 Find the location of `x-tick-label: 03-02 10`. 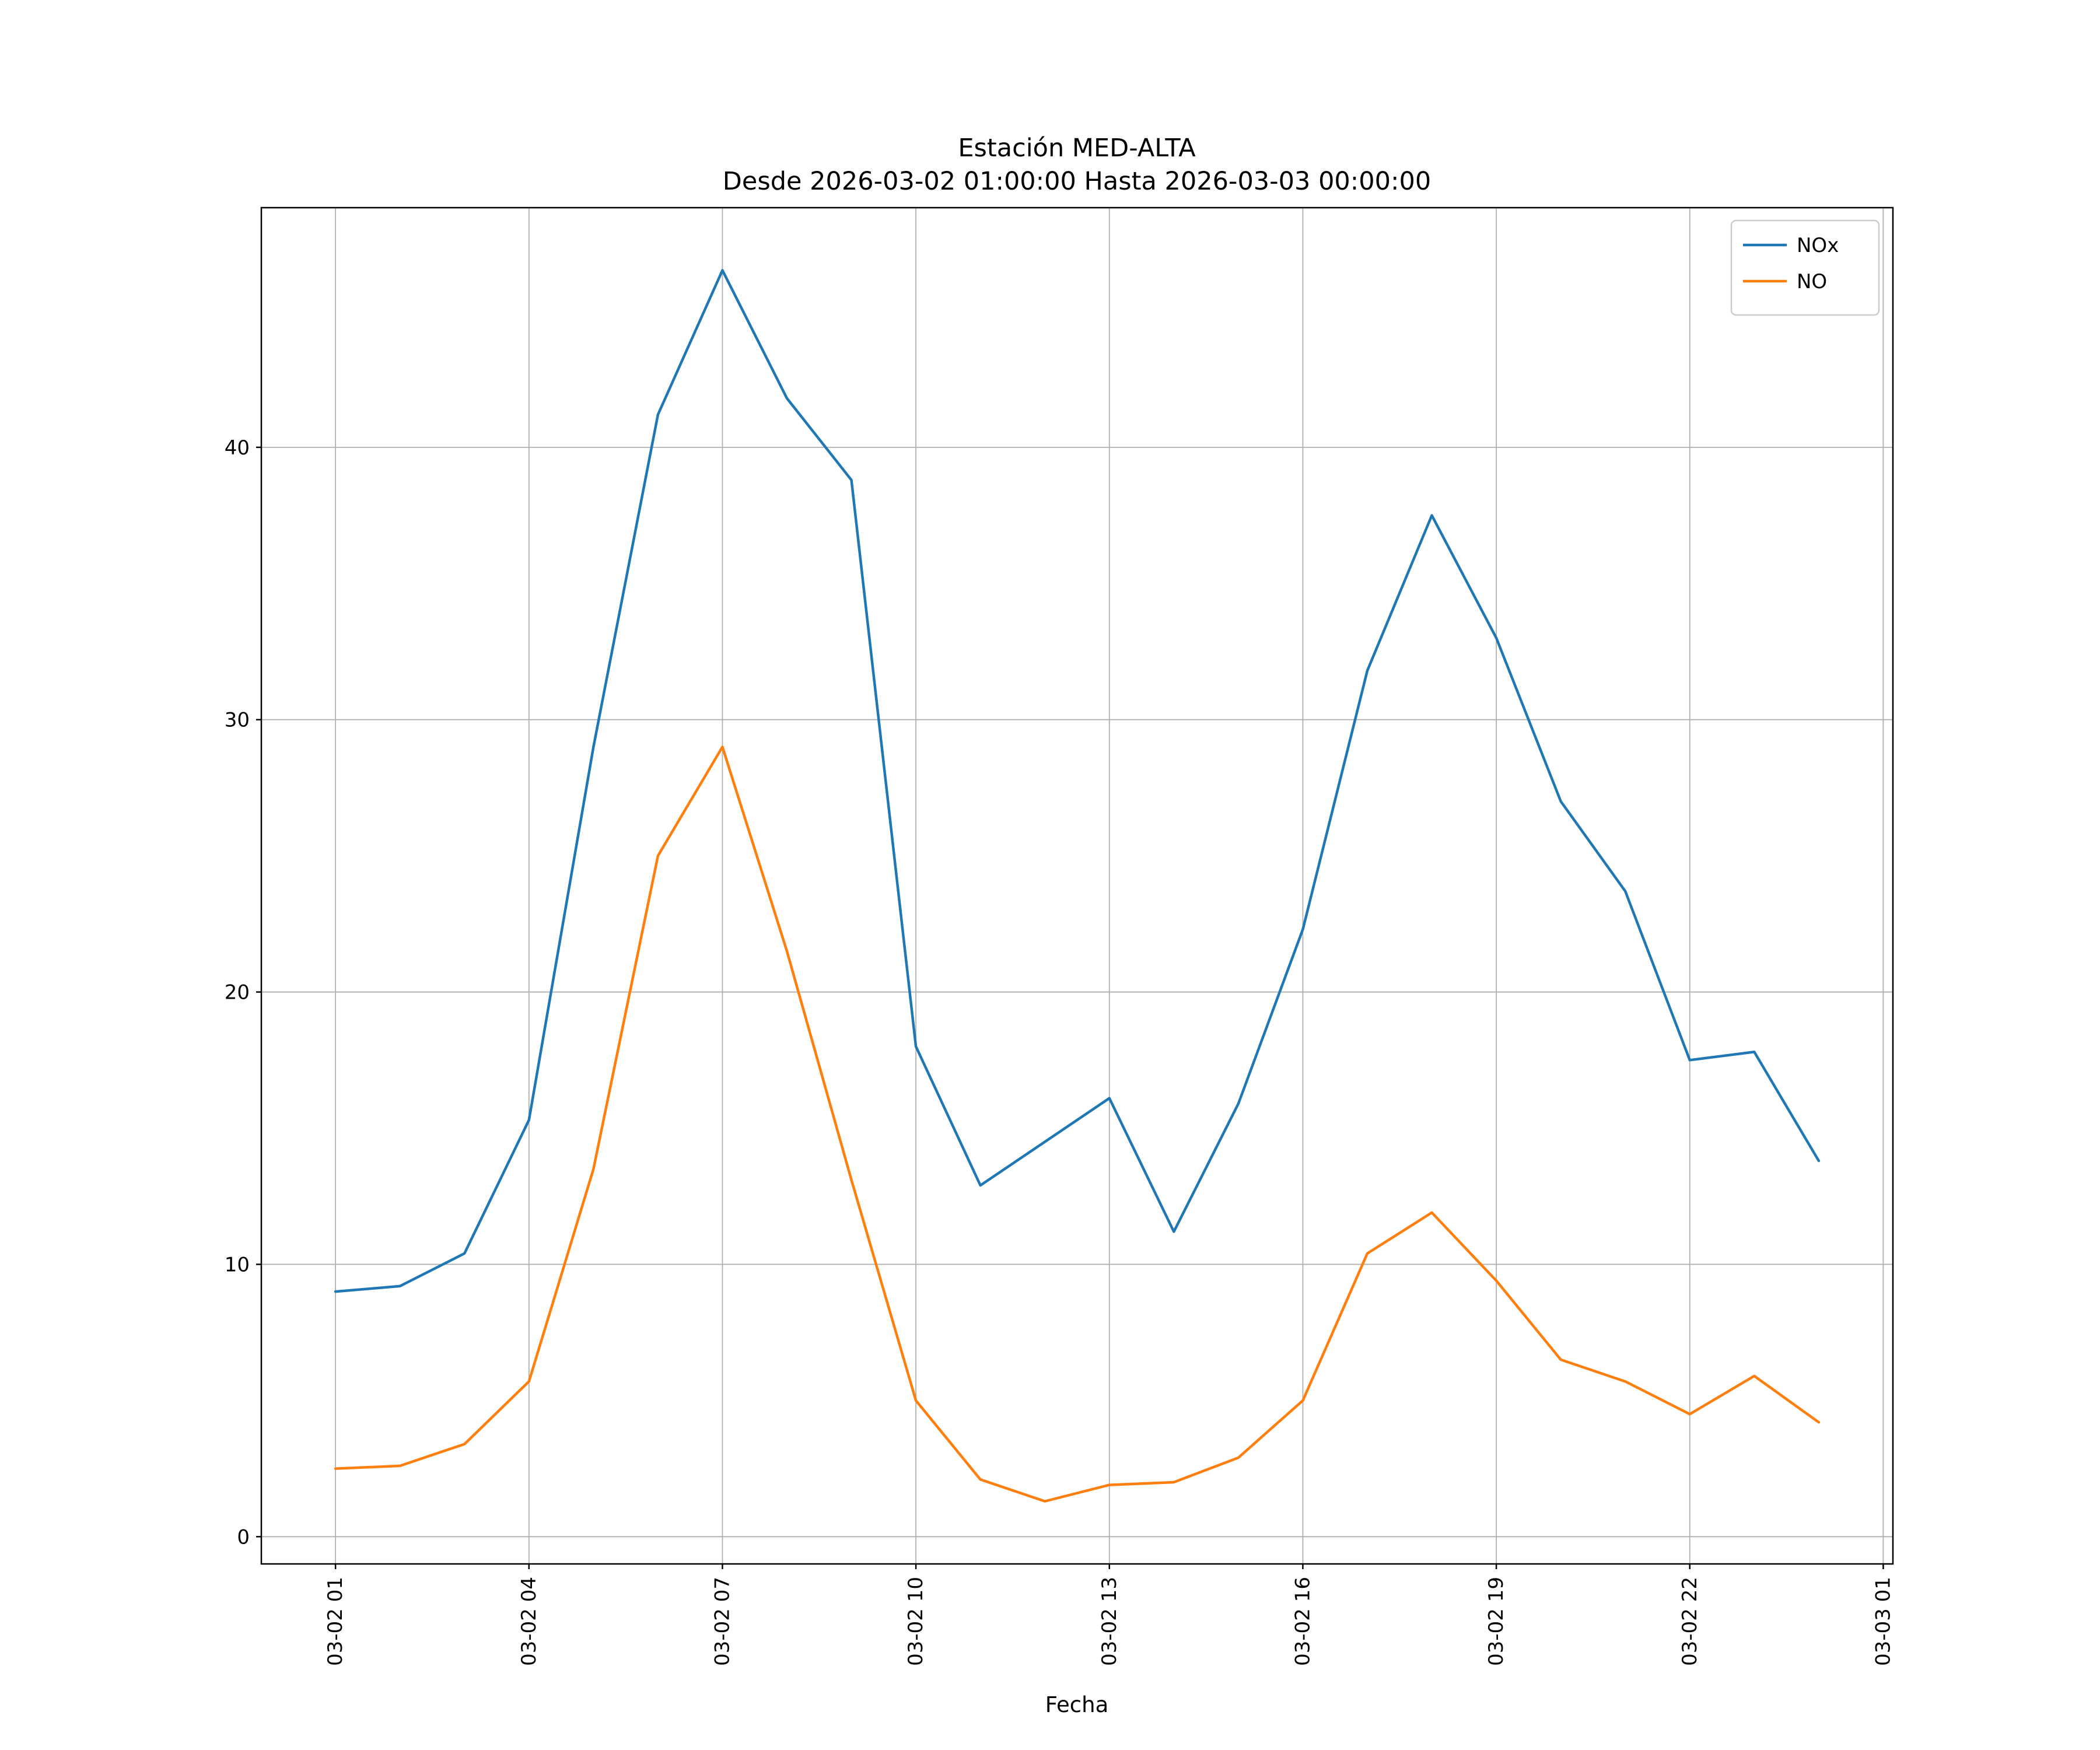

x-tick-label: 03-02 10 is located at coordinates (916, 1622).